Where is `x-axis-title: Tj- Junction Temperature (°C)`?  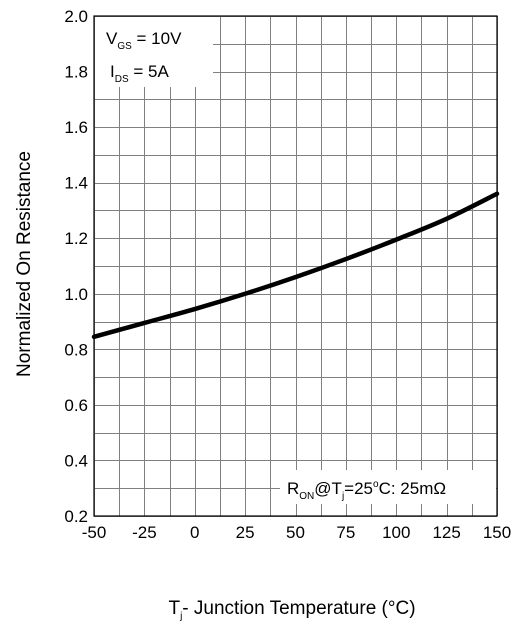 x-axis-title: Tj- Junction Temperature (°C) is located at coordinates (291, 610).